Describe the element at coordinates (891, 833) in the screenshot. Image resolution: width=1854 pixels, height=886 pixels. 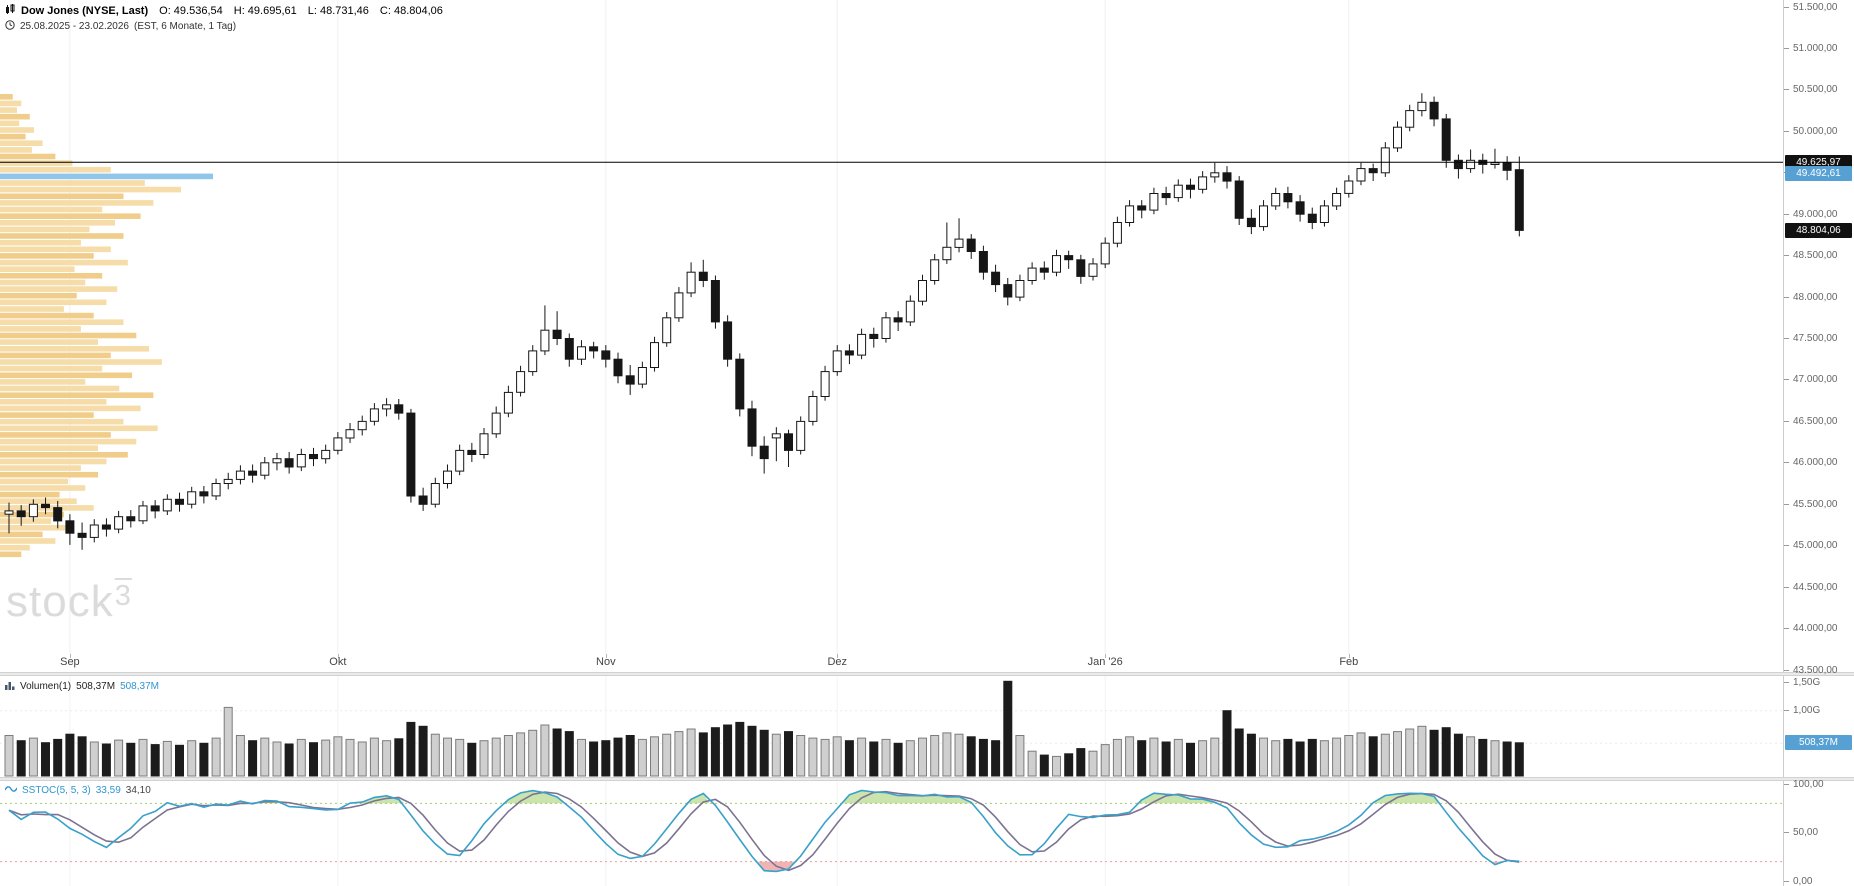
I see `stochastic-chart` at that location.